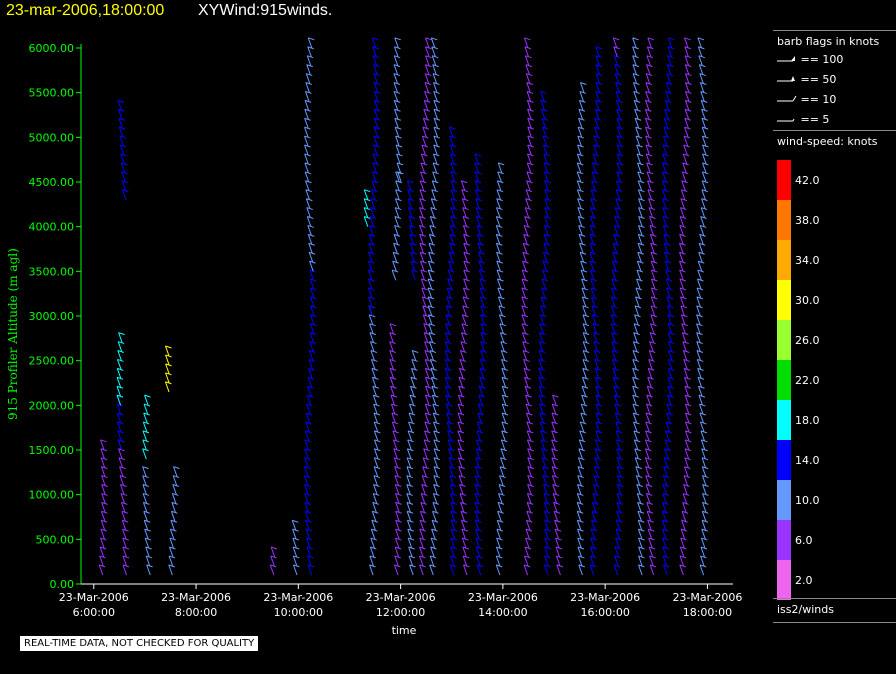 This screenshot has width=896, height=674. I want to click on quality-notice: REAL-TIME DATA, NOT CHECKED FOR QUALITY, so click(139, 643).